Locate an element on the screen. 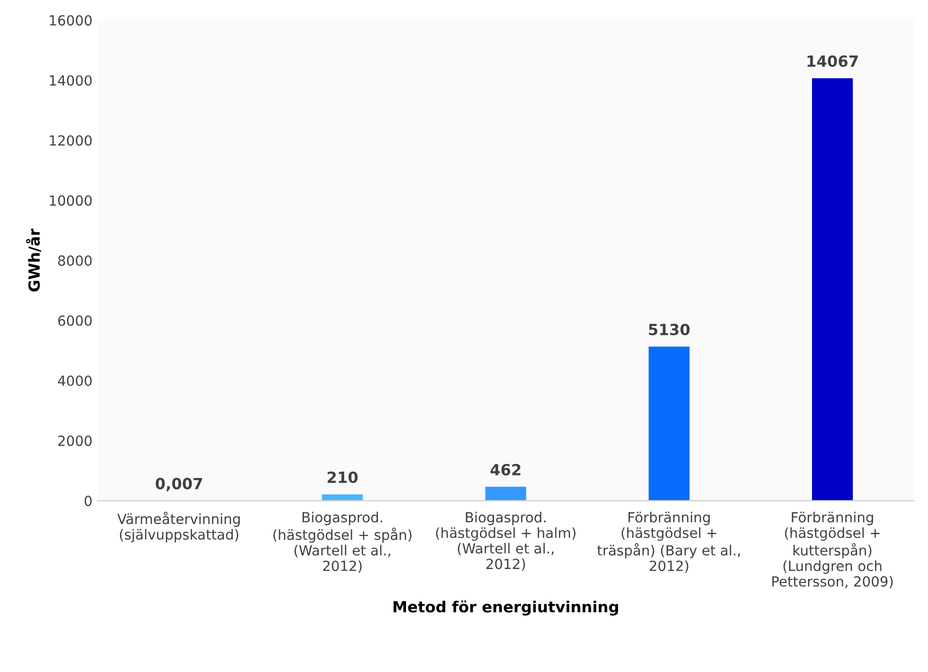  y-tick-label: 10000 is located at coordinates (71, 200).